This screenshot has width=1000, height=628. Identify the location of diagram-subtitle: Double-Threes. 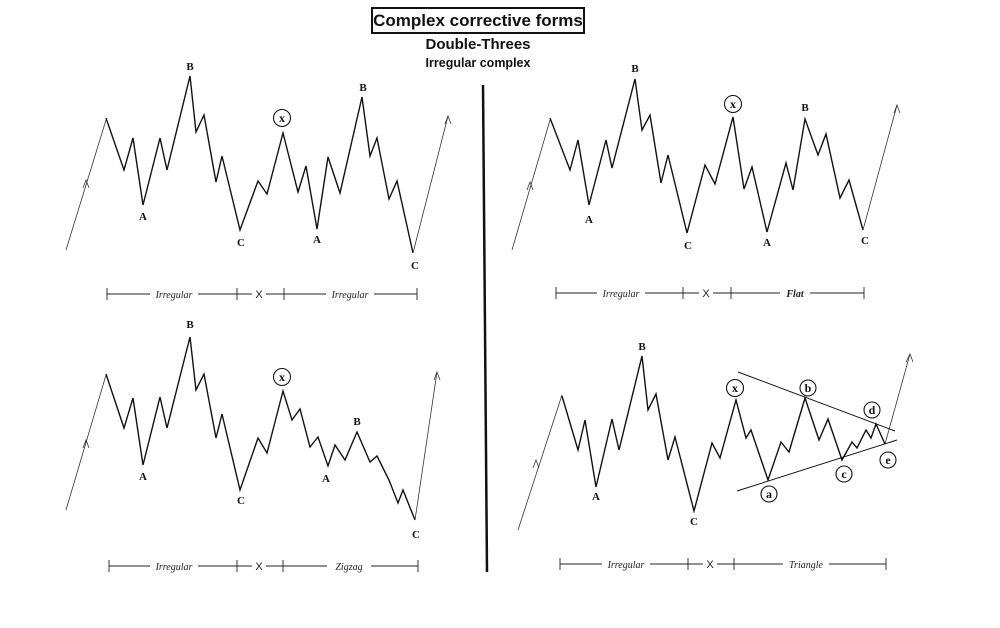
(478, 44).